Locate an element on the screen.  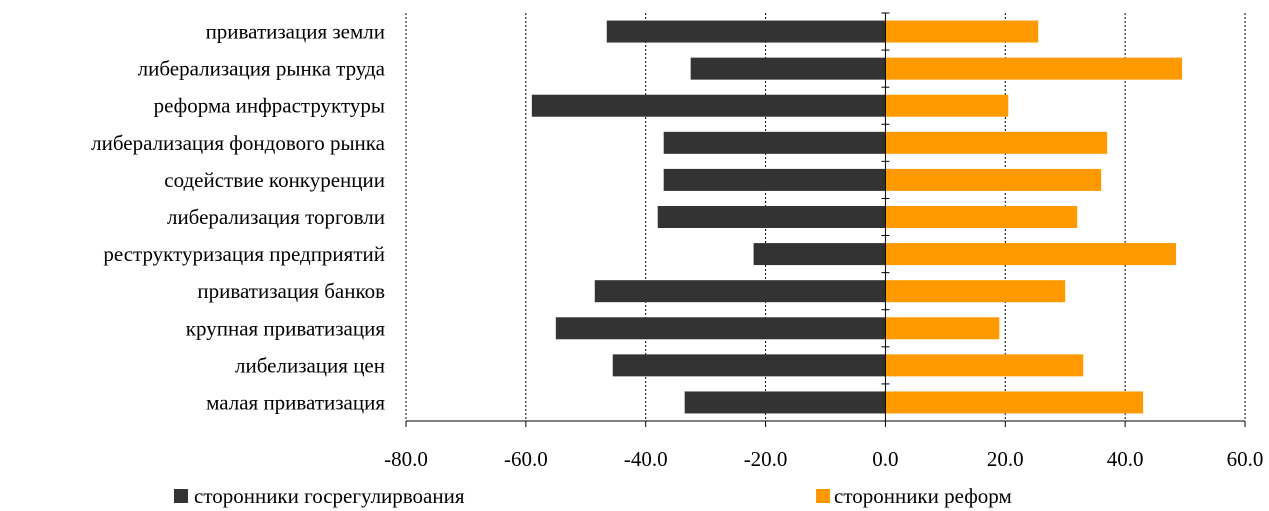
x-tick-label: 0.0 is located at coordinates (885, 459).